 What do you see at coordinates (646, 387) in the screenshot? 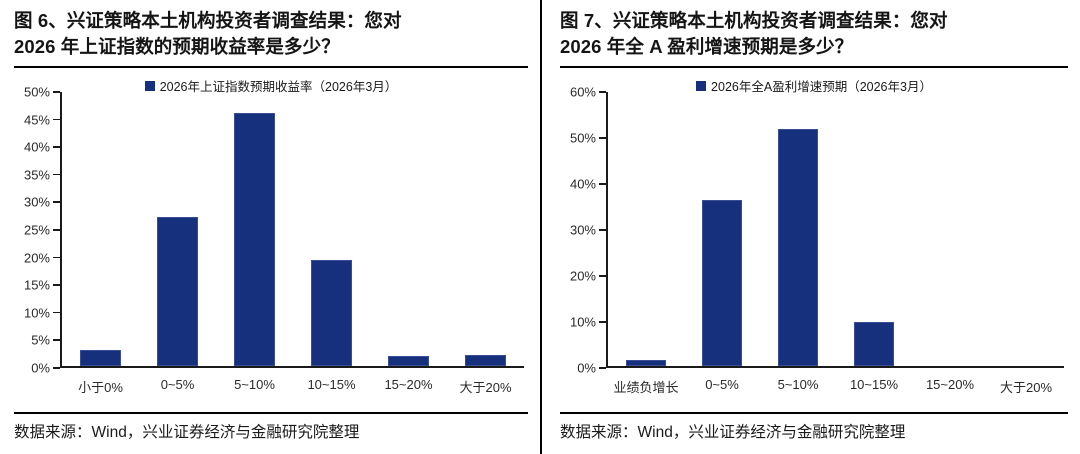
I see `x-tick-label: 业绩负增长` at bounding box center [646, 387].